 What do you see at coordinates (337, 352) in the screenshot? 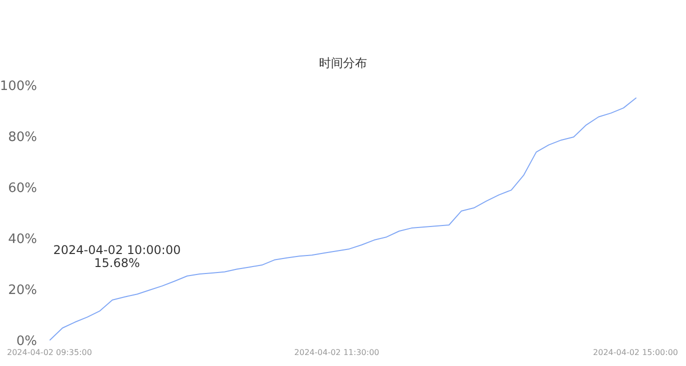
I see `x-tick-label: 2024-04-02 11:30:00` at bounding box center [337, 352].